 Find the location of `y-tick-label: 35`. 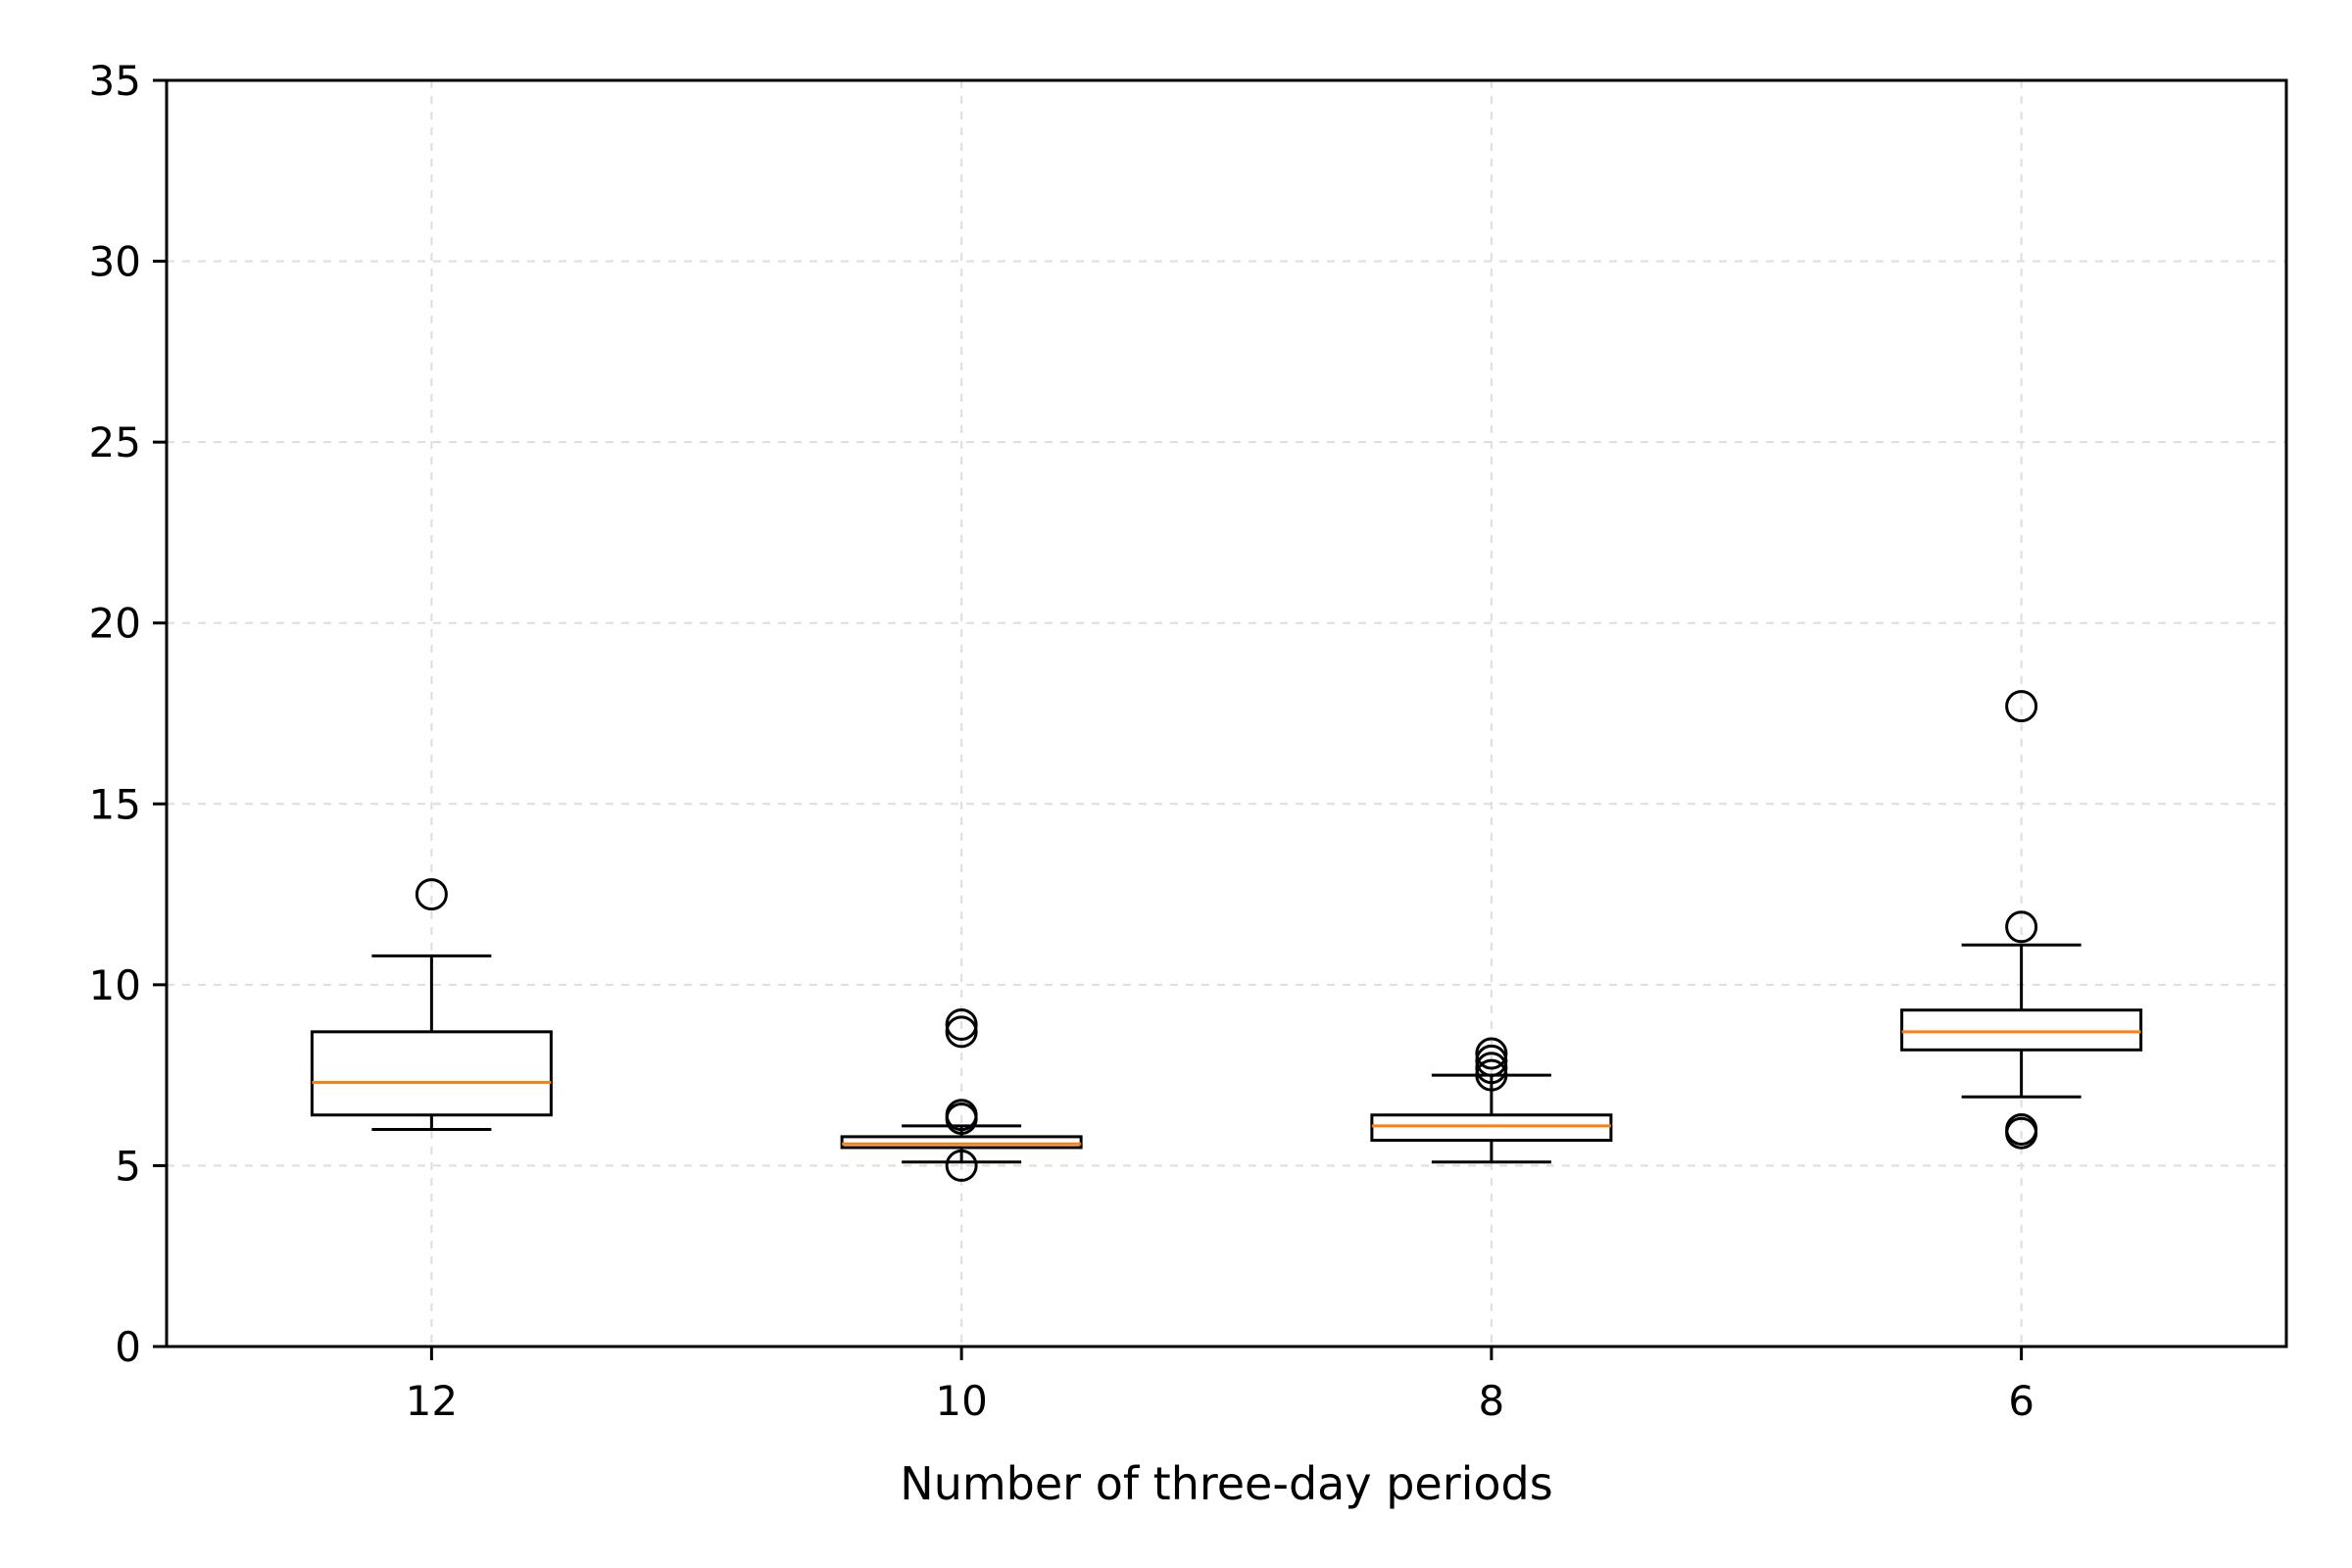

y-tick-label: 35 is located at coordinates (115, 81).